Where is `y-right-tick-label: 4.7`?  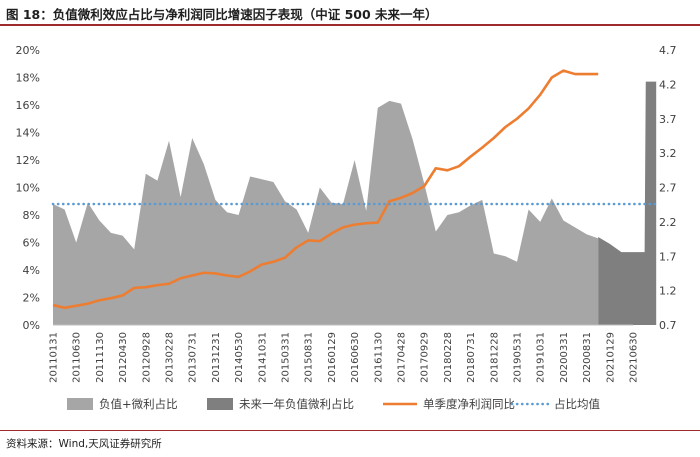 y-right-tick-label: 4.7 is located at coordinates (668, 50).